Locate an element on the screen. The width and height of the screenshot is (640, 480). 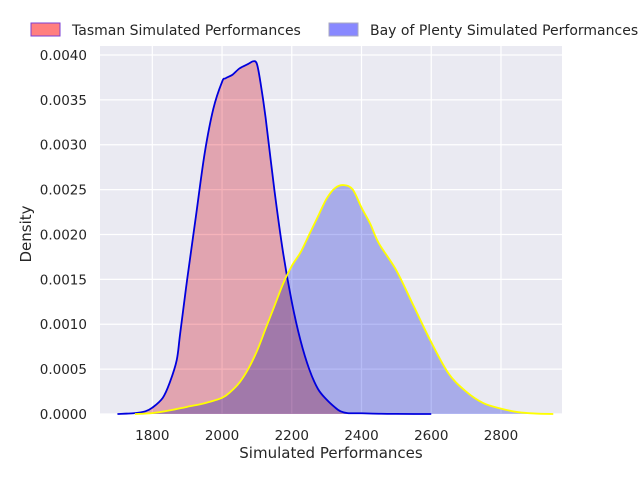
x-axis-ticks: 1800 2000 2200 2400 2600 2800 is located at coordinates (326, 436).